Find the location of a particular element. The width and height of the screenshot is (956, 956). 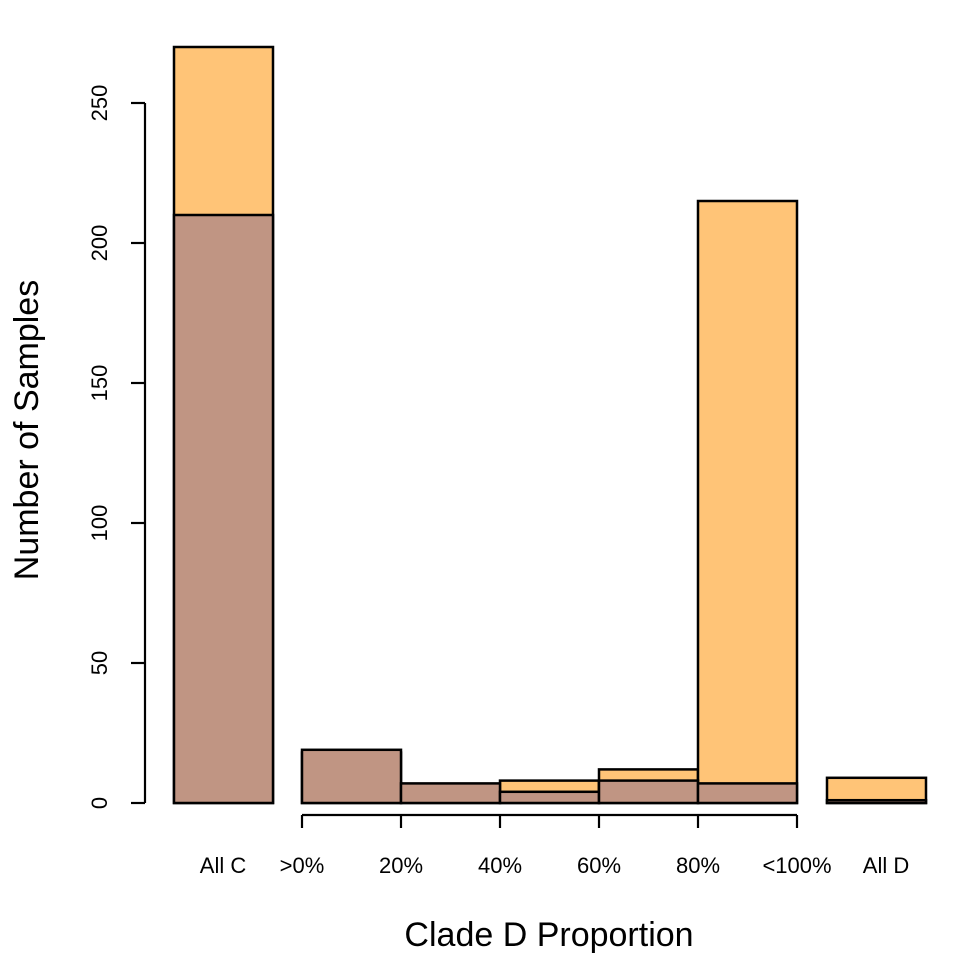

y-tick-label: 250 is located at coordinates (99, 103).